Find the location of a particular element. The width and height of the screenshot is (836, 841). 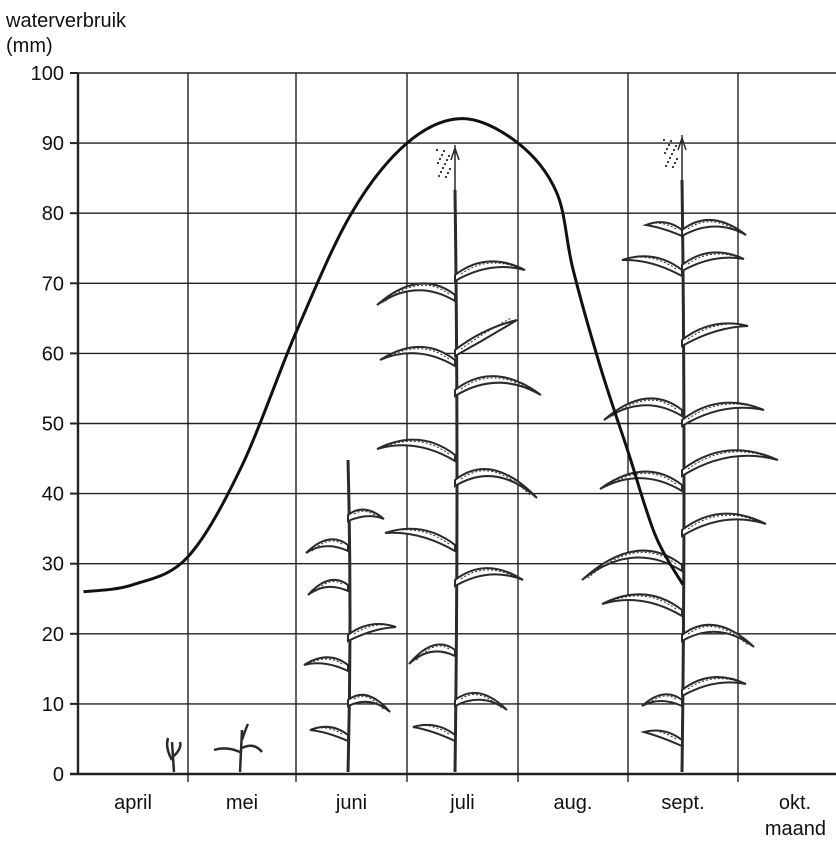

y-tick-label-70: 70 is located at coordinates (53, 284).